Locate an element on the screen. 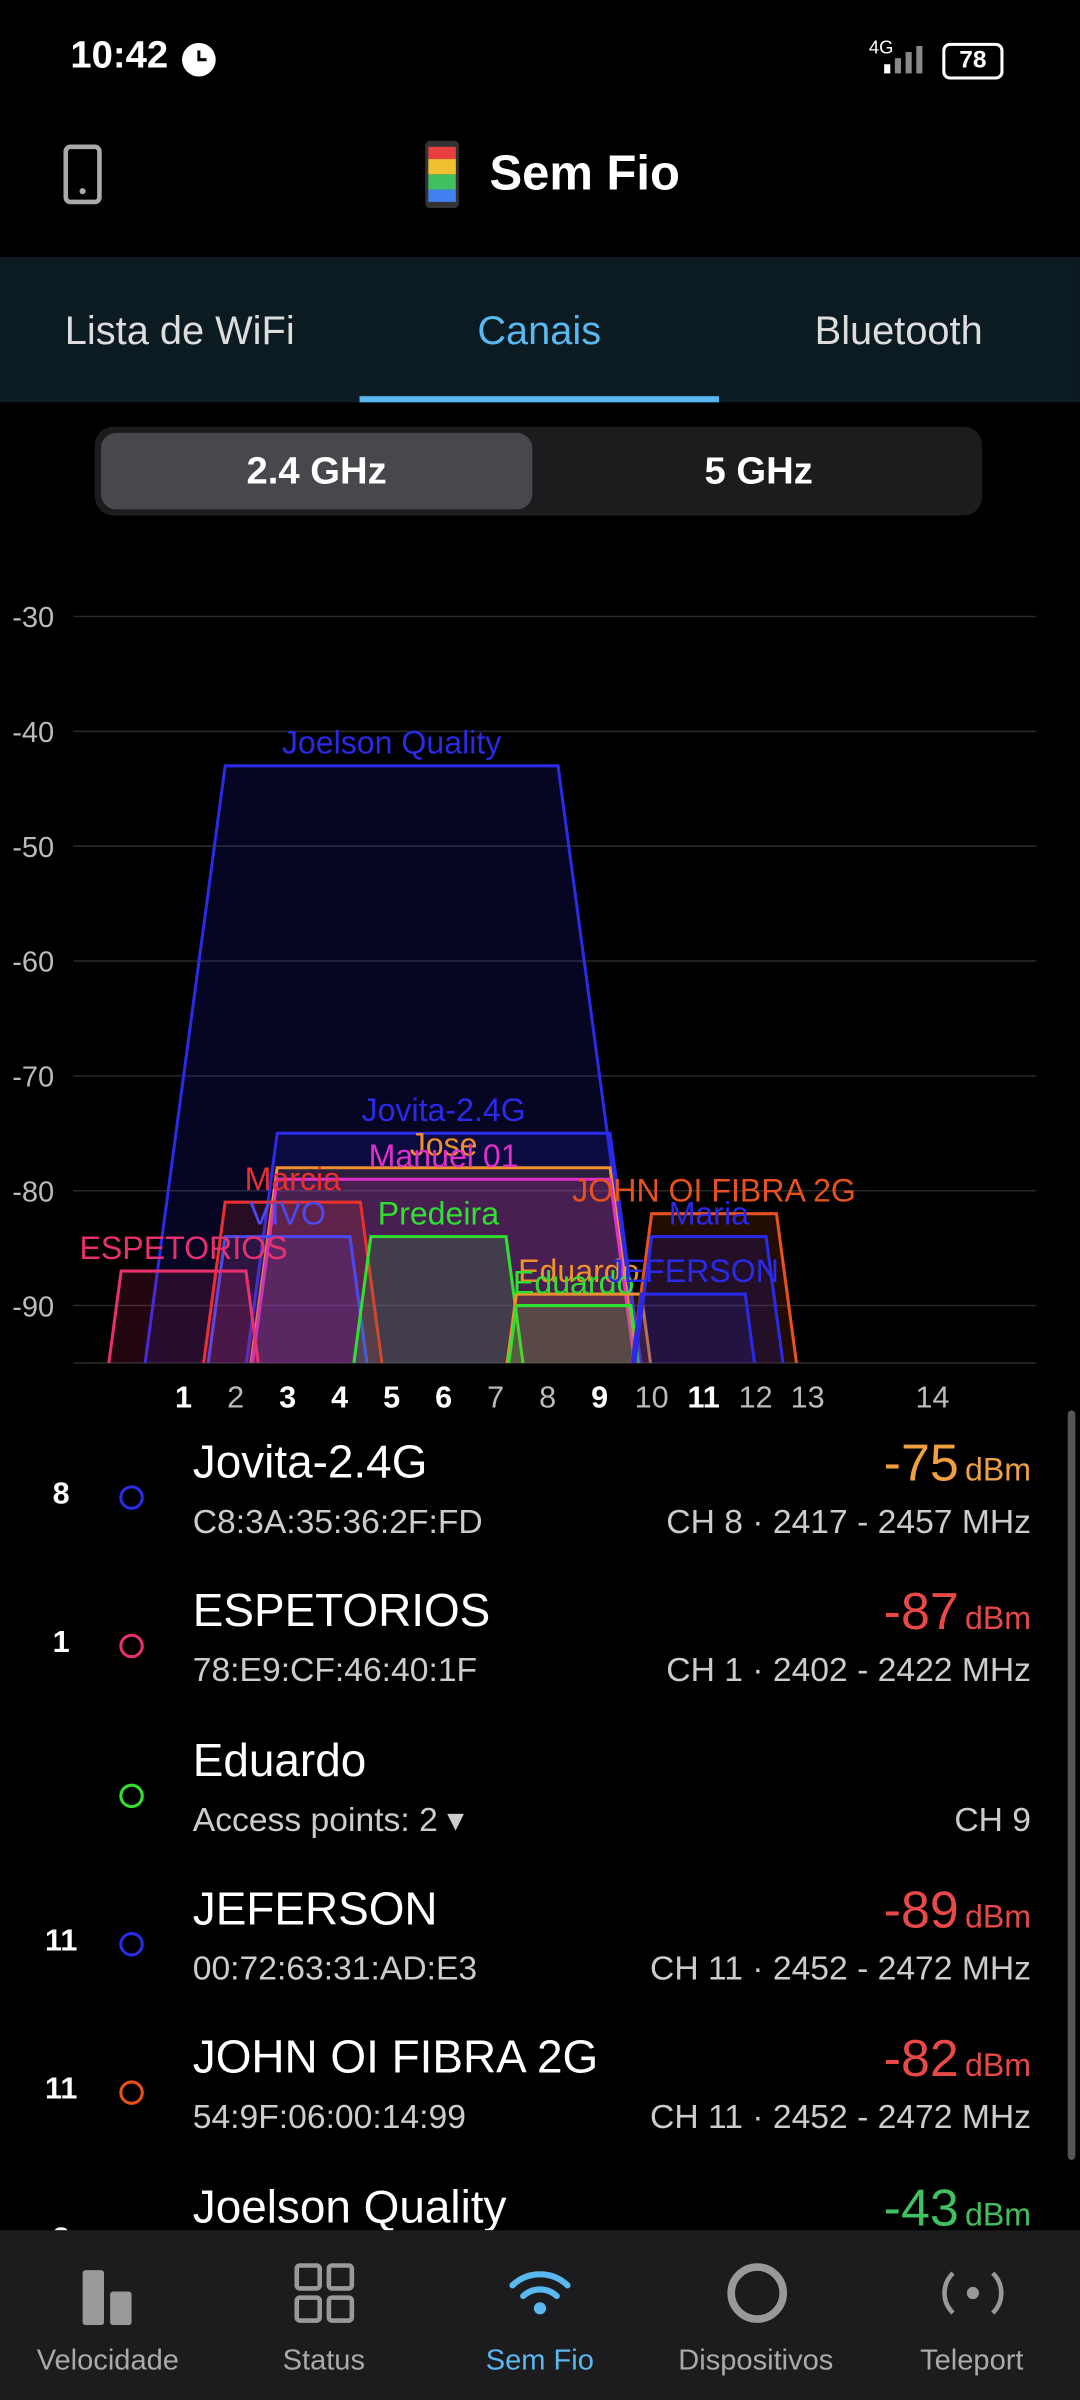  band-option: 5 GHz is located at coordinates (758, 470).